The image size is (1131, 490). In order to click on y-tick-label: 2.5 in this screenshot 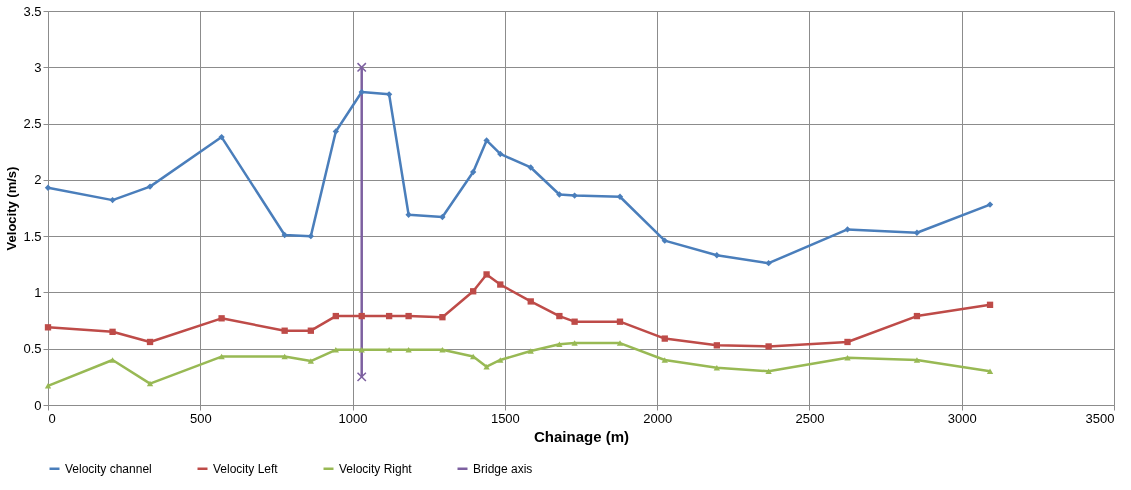, I will do `click(32, 124)`.